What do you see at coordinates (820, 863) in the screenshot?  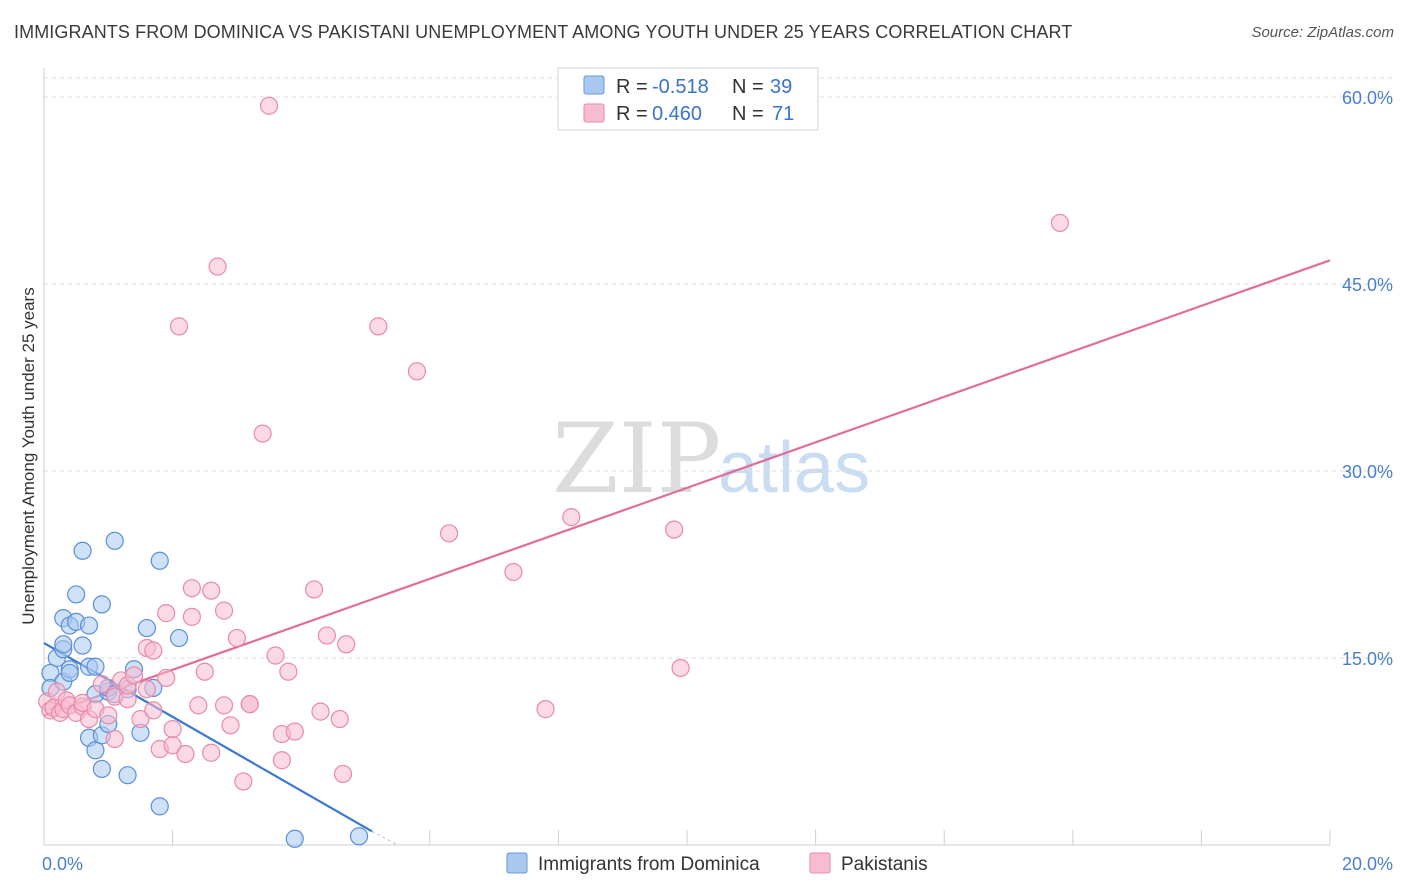 I see `bottom-legend-swatch-pakistanis` at bounding box center [820, 863].